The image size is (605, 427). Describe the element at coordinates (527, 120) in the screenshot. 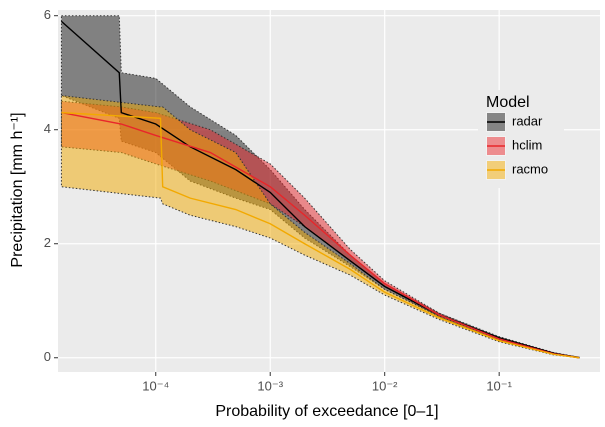

I see `legend-label: radar` at that location.